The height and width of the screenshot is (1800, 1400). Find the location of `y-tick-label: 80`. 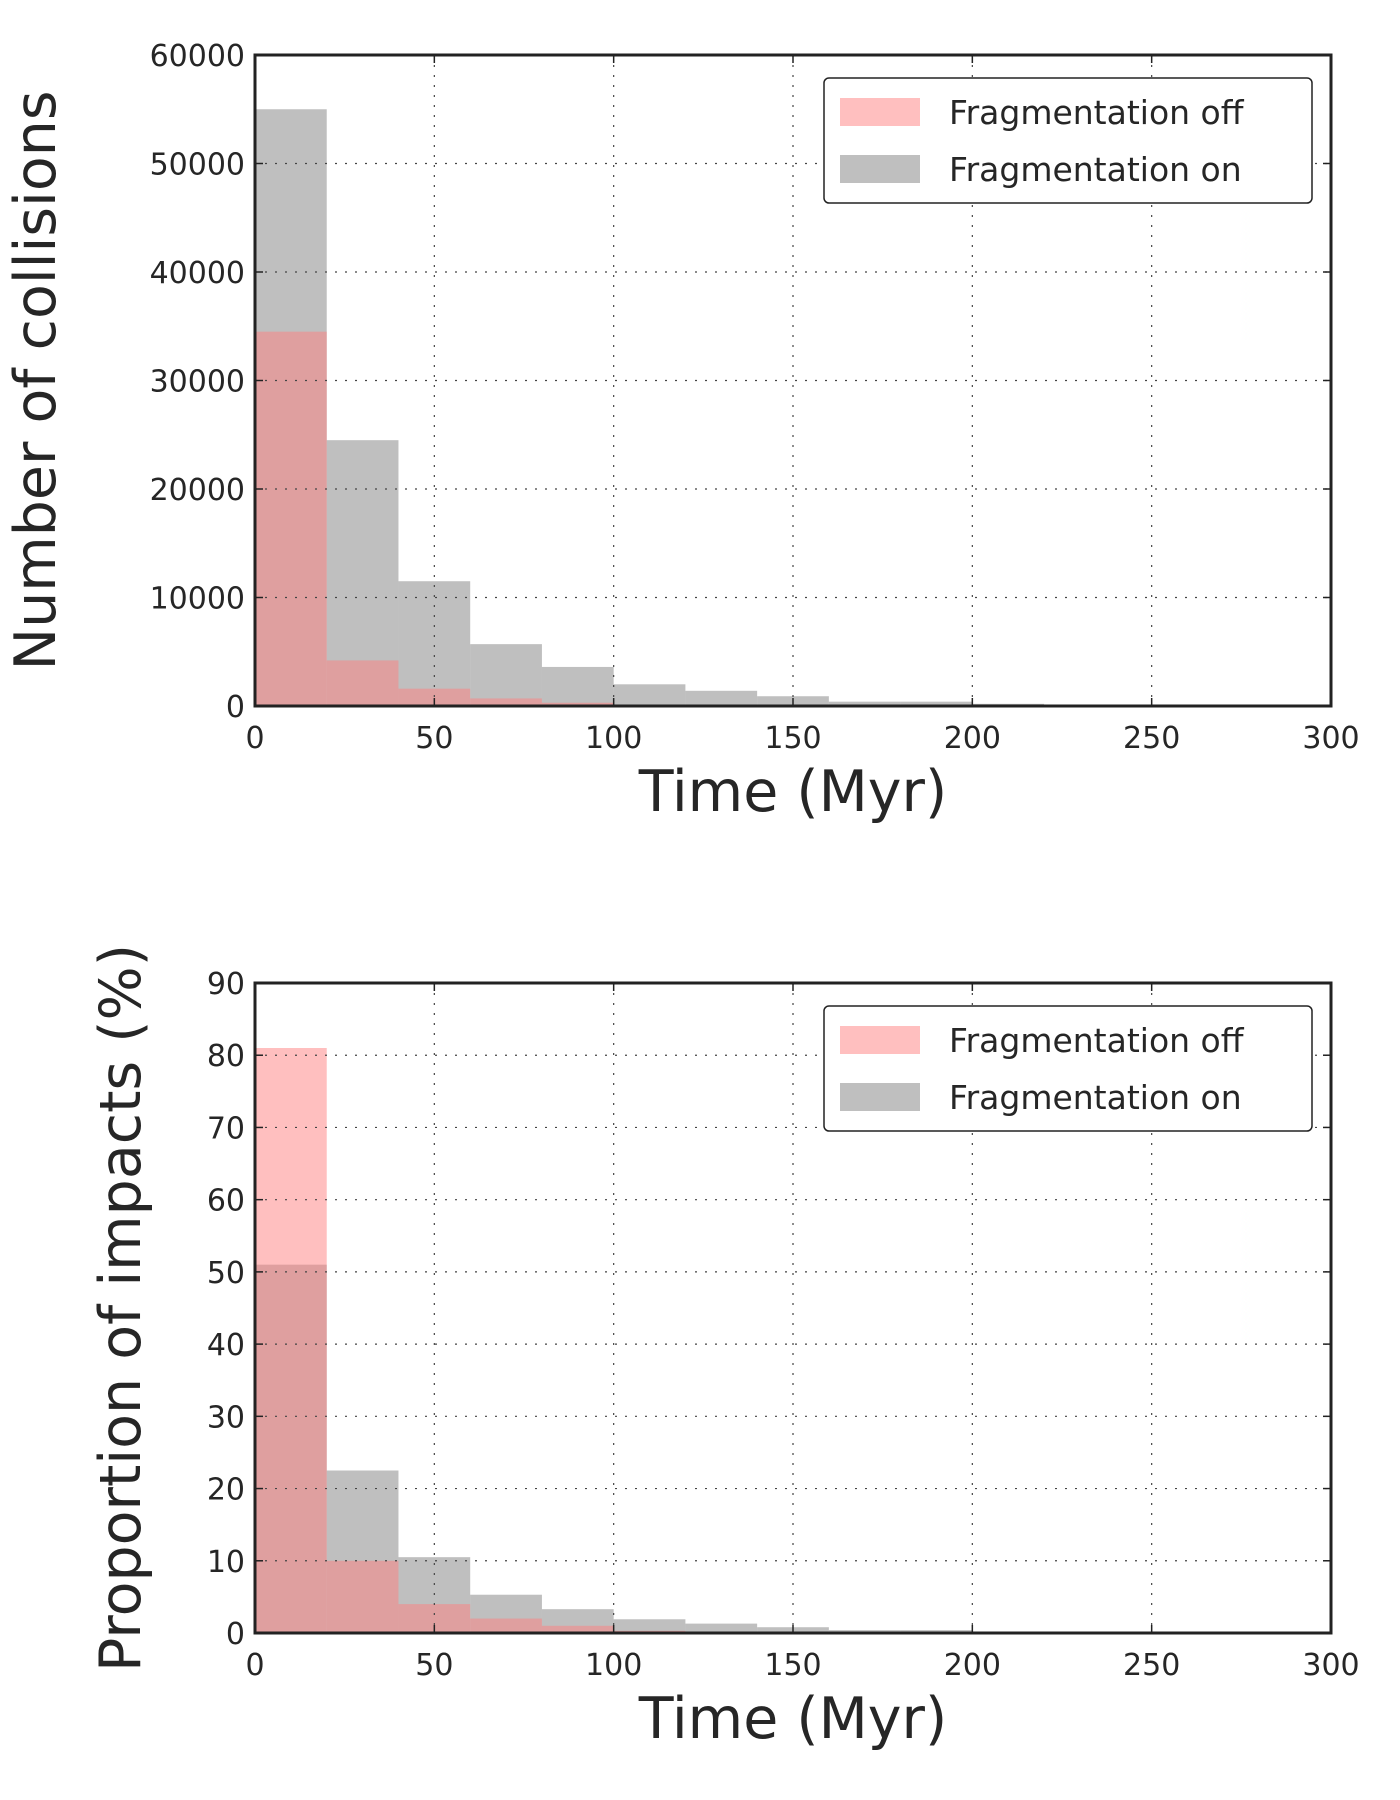

y-tick-label: 80 is located at coordinates (226, 1056).